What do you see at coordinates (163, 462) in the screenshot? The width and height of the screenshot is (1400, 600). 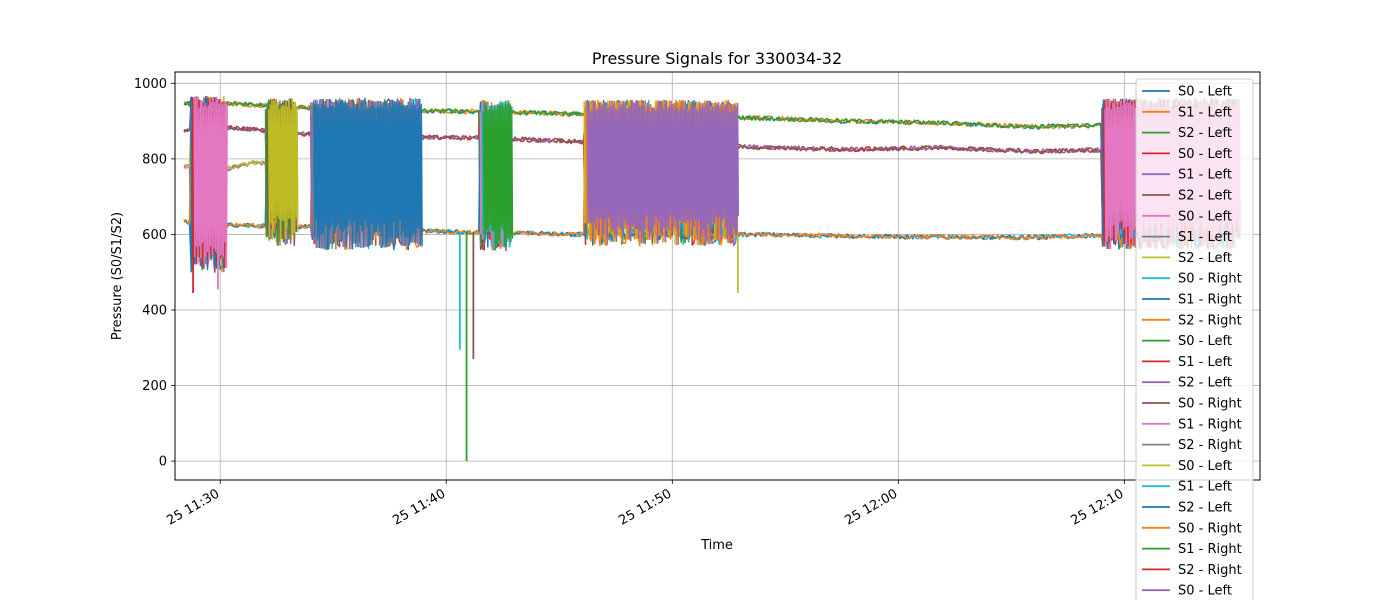 I see `y-tick-label: 0` at bounding box center [163, 462].